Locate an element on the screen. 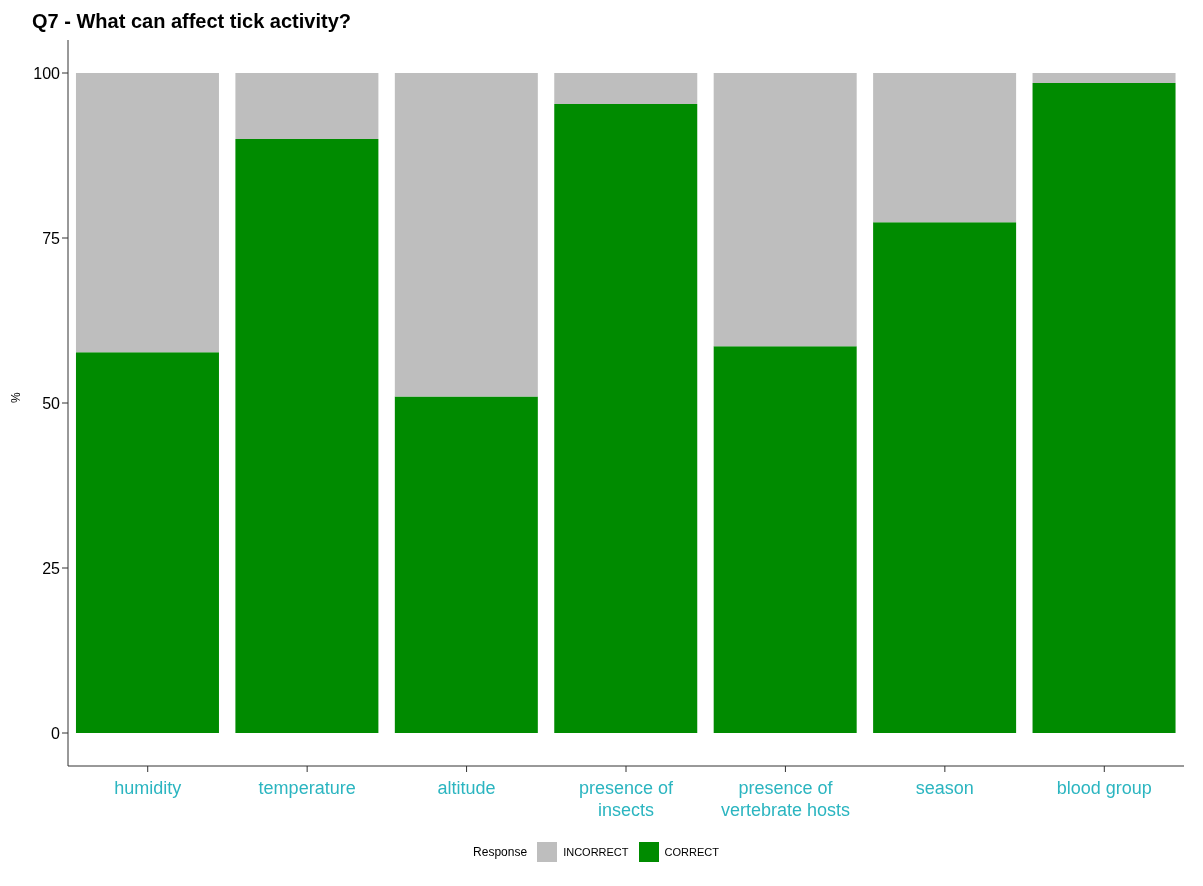  y-axis-title: % is located at coordinates (16, 397).